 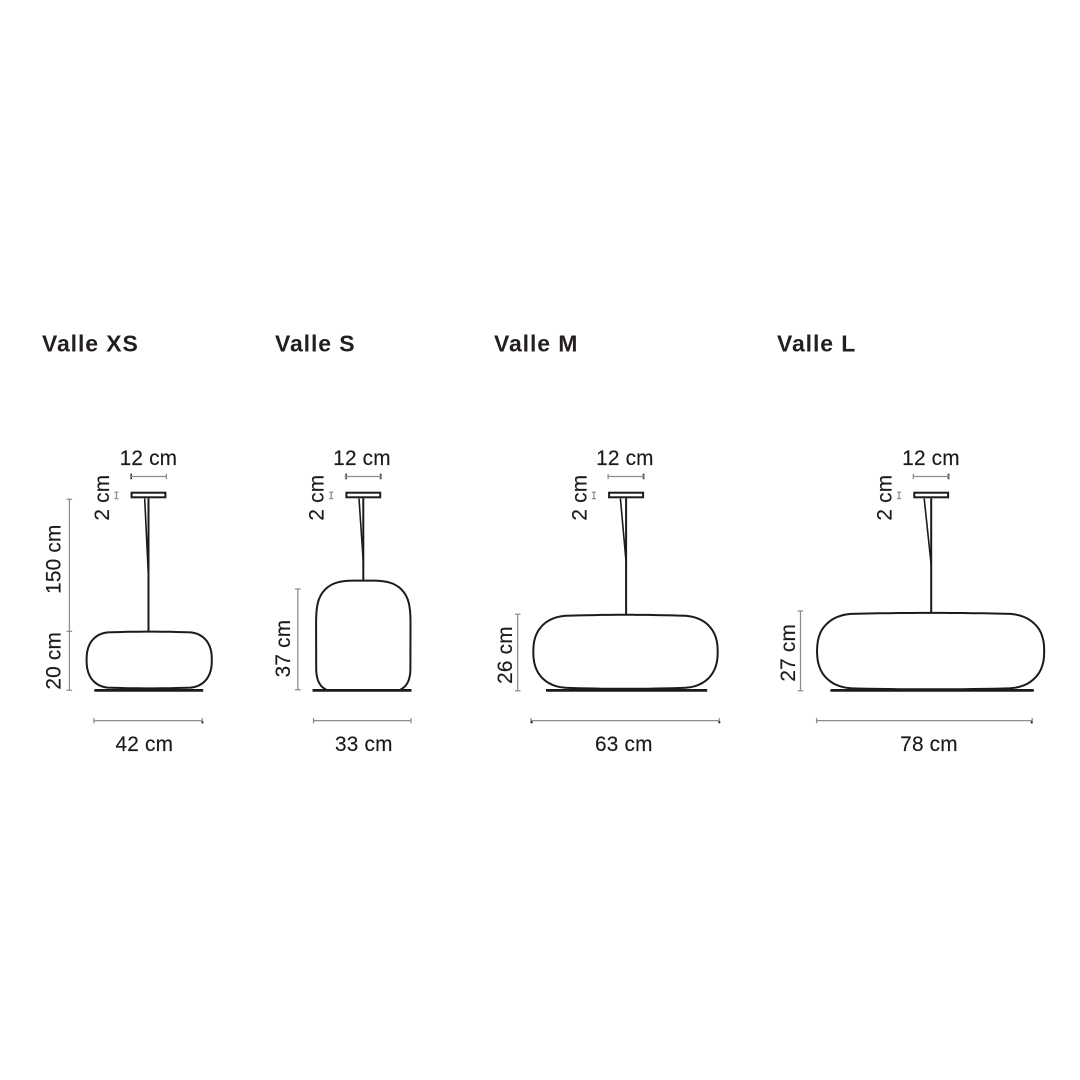 I want to click on svg-text: 63 cm, so click(x=624, y=744).